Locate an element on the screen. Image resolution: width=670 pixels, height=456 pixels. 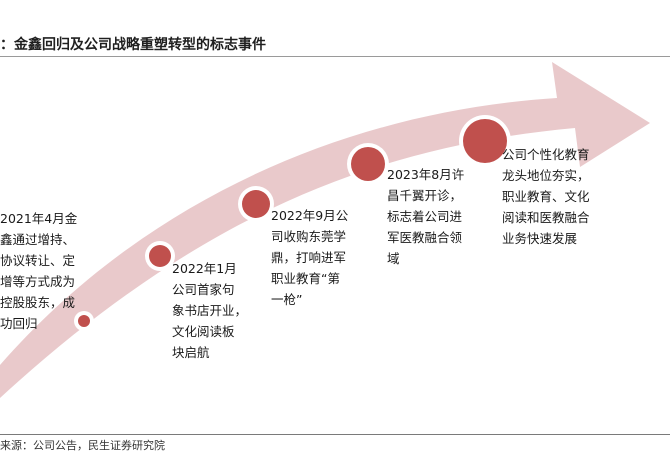
page-title: ：金鑫回归及公司战略重塑转型的标志事件 is located at coordinates (133, 45).